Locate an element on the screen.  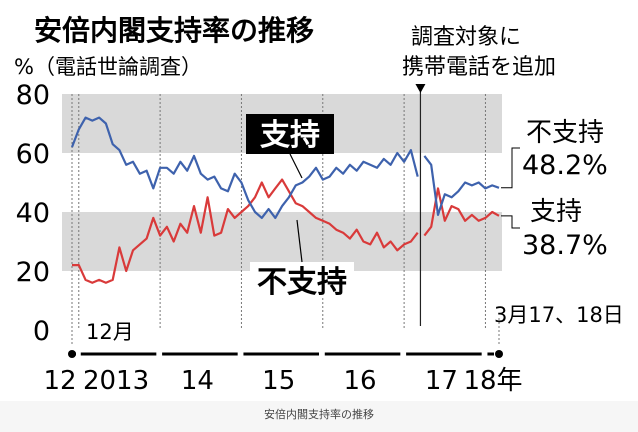
y-tick-label-0: 0 is located at coordinates (41, 331).